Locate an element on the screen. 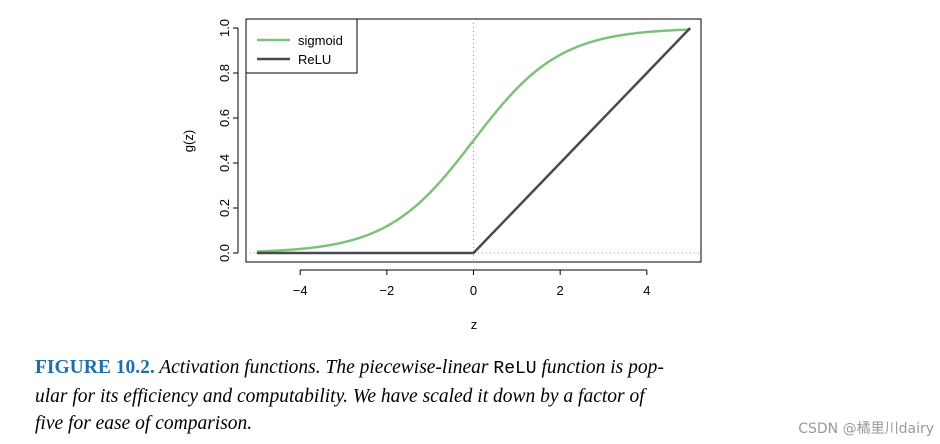  y-tick-label: 0.0 is located at coordinates (224, 253).